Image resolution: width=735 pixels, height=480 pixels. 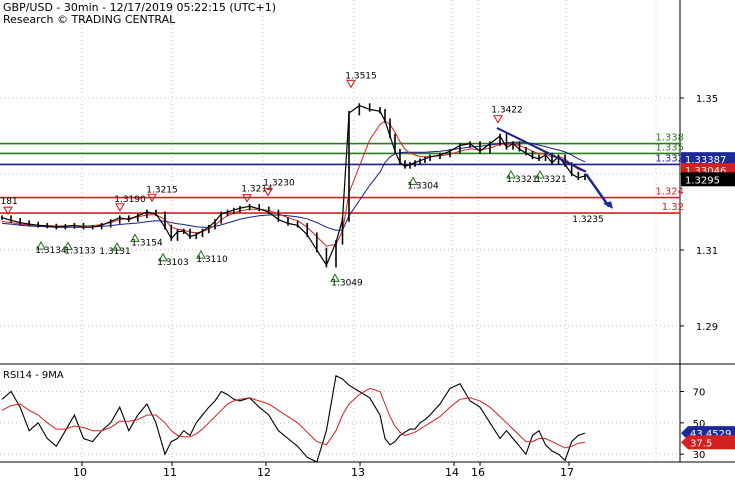 What do you see at coordinates (347, 283) in the screenshot?
I see `price-annotation-label: 1.3049` at bounding box center [347, 283].